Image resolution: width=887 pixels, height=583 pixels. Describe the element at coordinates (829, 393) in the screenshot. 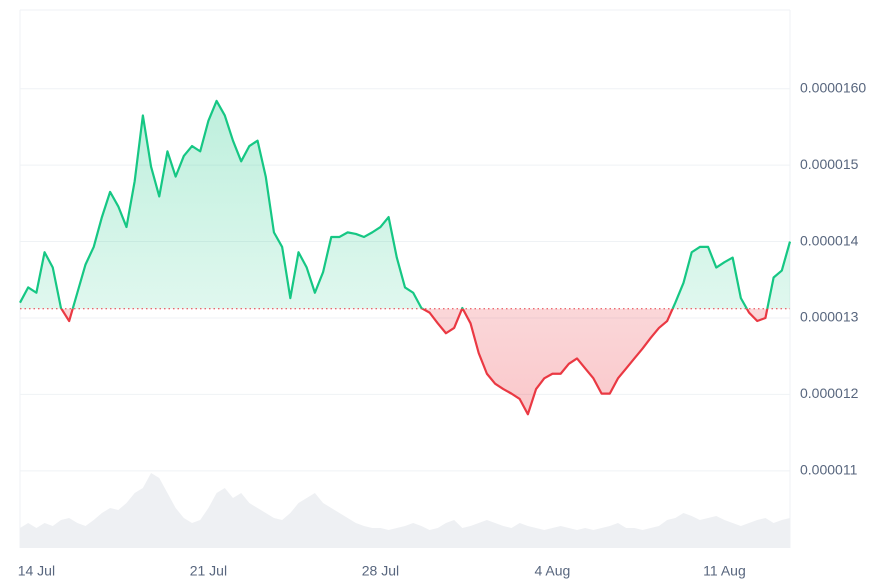

I see `y-tick-label: 0.000012` at that location.